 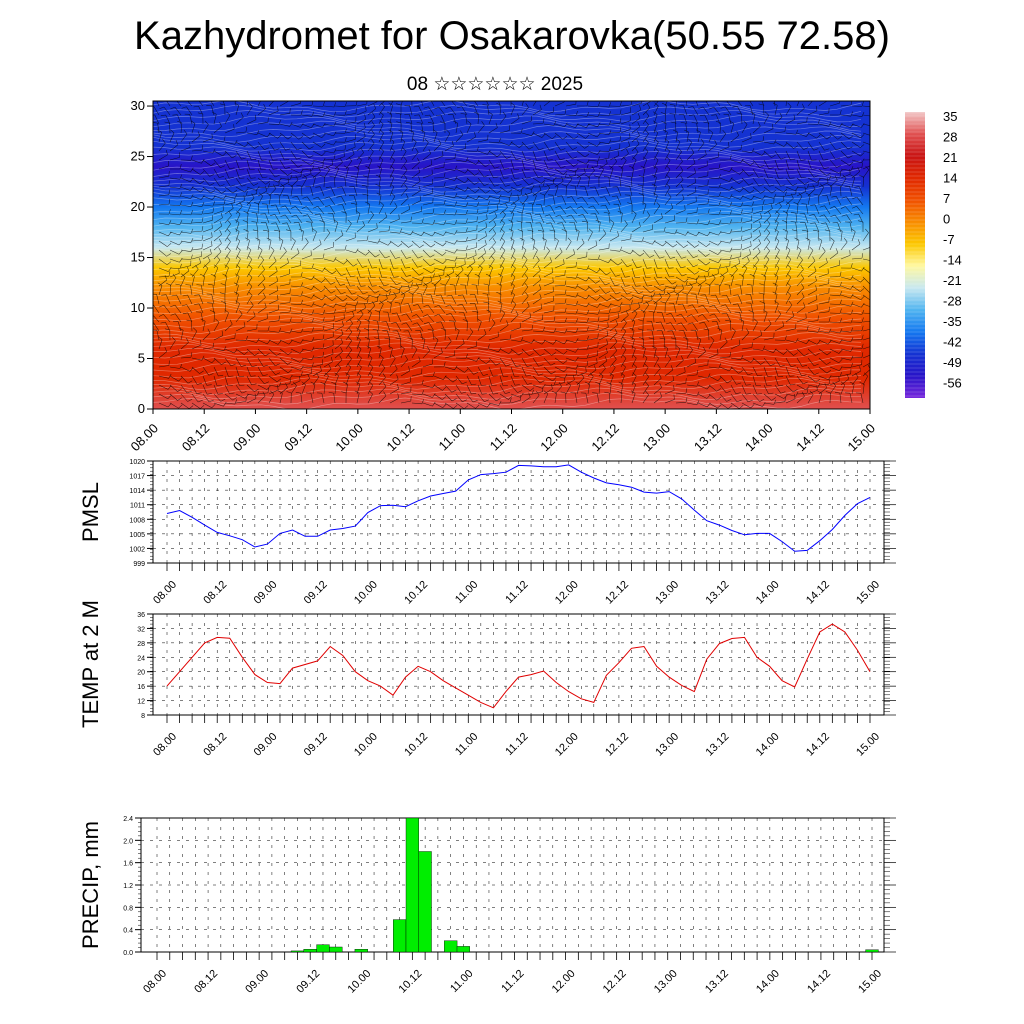 I want to click on y-tick-label: 0.4, so click(x=128, y=931).